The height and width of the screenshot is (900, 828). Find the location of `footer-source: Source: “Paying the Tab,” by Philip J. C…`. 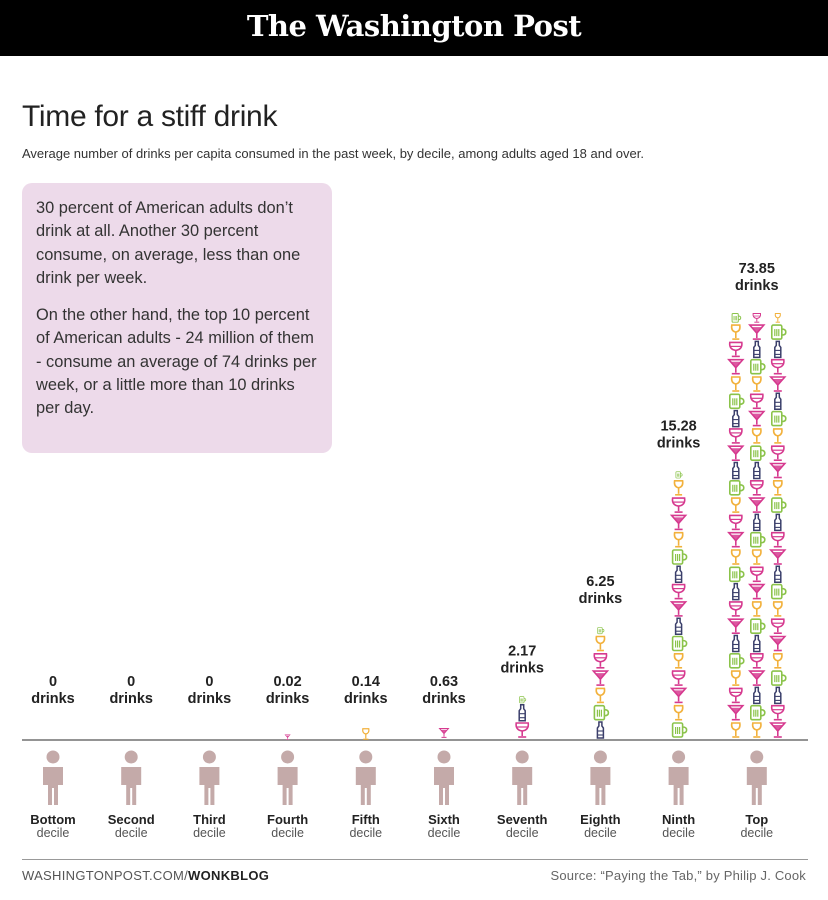

footer-source: Source: “Paying the Tab,” by Philip J. C… is located at coordinates (678, 875).